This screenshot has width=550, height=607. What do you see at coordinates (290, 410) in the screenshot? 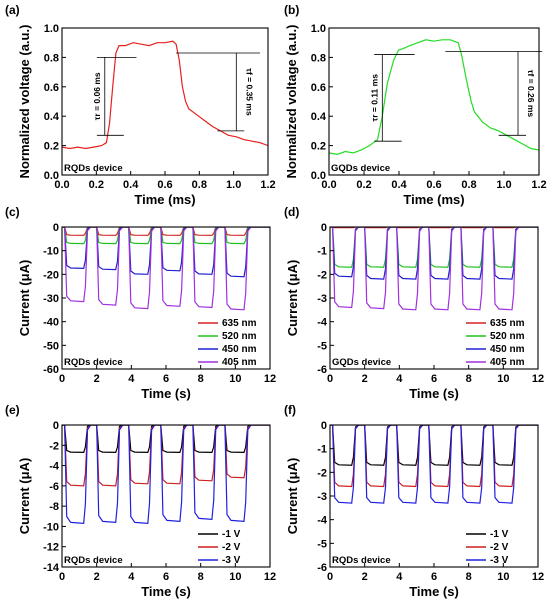
I see `panel-letter: (f)` at bounding box center [290, 410].